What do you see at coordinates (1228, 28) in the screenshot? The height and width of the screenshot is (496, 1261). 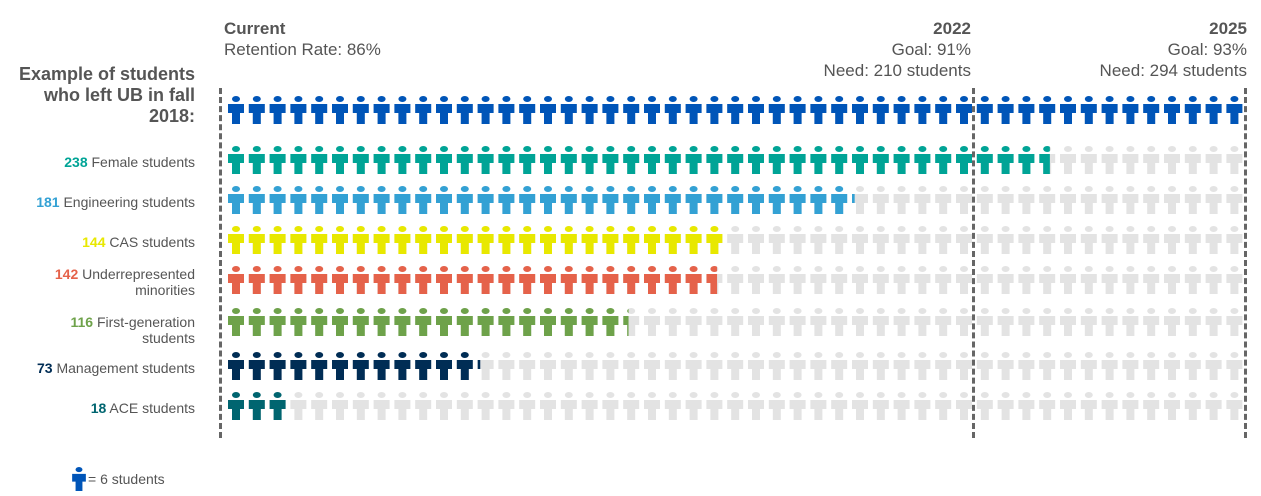 I see `goal-2025-title: 2025` at bounding box center [1228, 28].